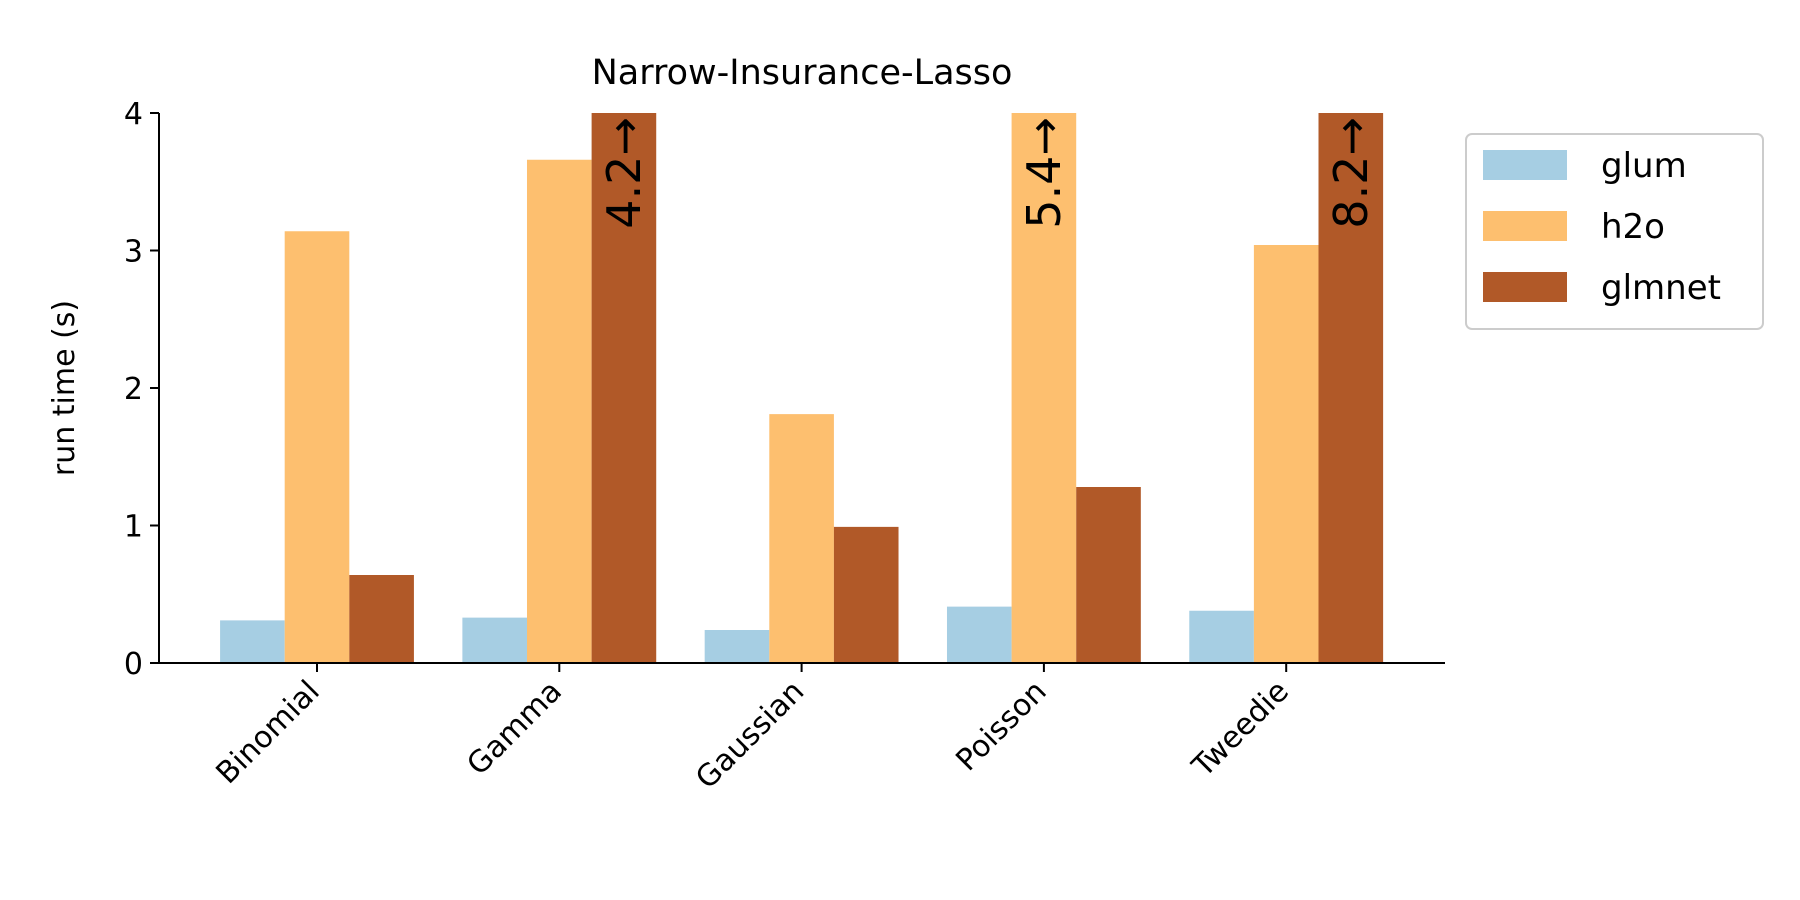 Image resolution: width=1800 pixels, height=900 pixels. I want to click on x-tick-label: Tweedie, so click(1240, 729).